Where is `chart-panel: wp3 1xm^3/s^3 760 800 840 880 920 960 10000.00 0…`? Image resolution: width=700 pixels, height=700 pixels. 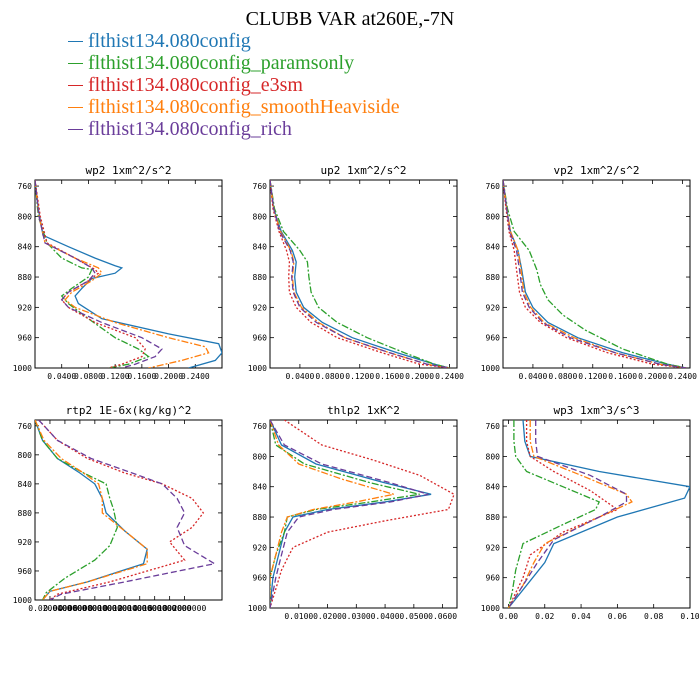
chart-panel: wp3 1xm^3/s^3 760 800 840 880 920 960 10000.00 0… is located at coordinates (590, 512).